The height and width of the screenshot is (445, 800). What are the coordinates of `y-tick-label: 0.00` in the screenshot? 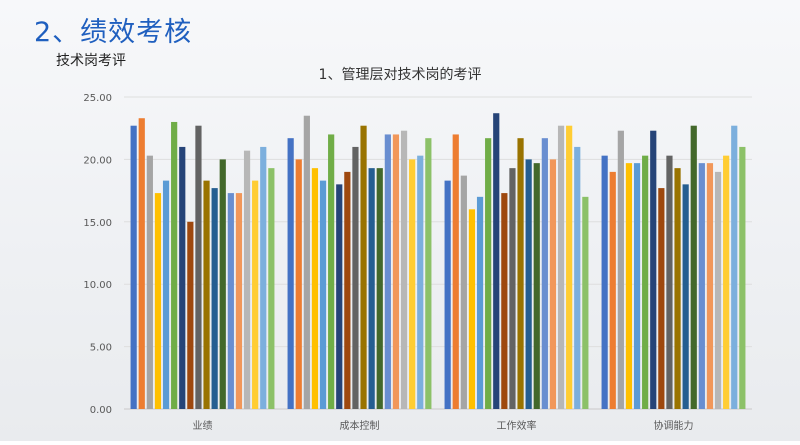 It's located at (101, 410).